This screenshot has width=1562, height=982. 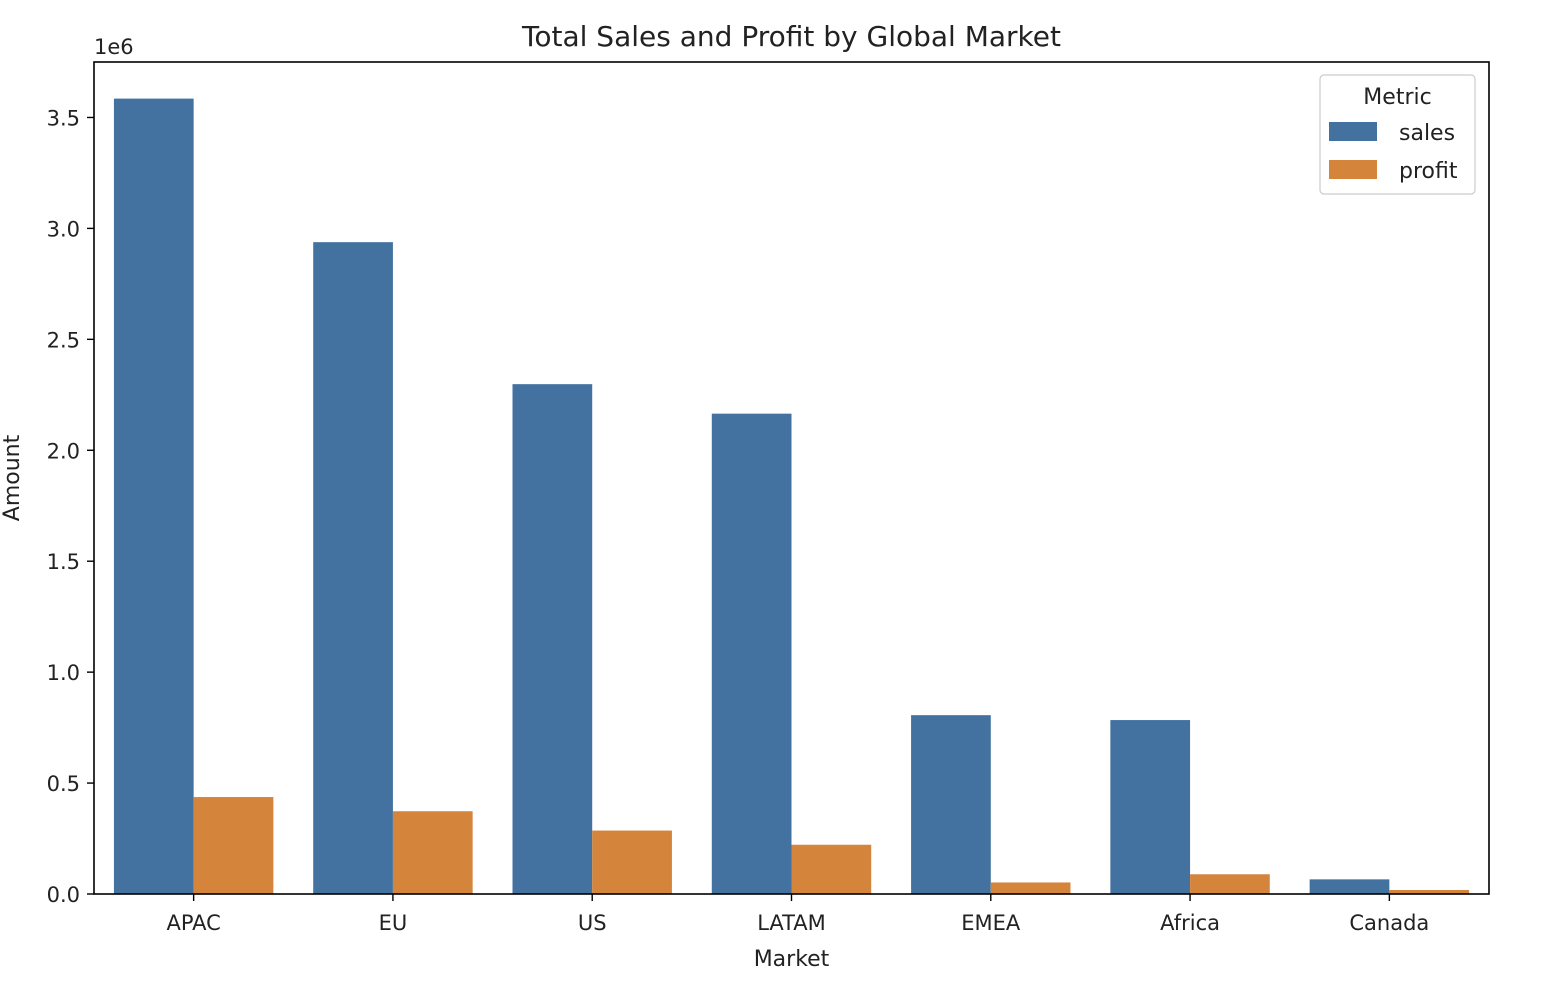 What do you see at coordinates (114, 47) in the screenshot?
I see `y-axis-offset-label: 1e6` at bounding box center [114, 47].